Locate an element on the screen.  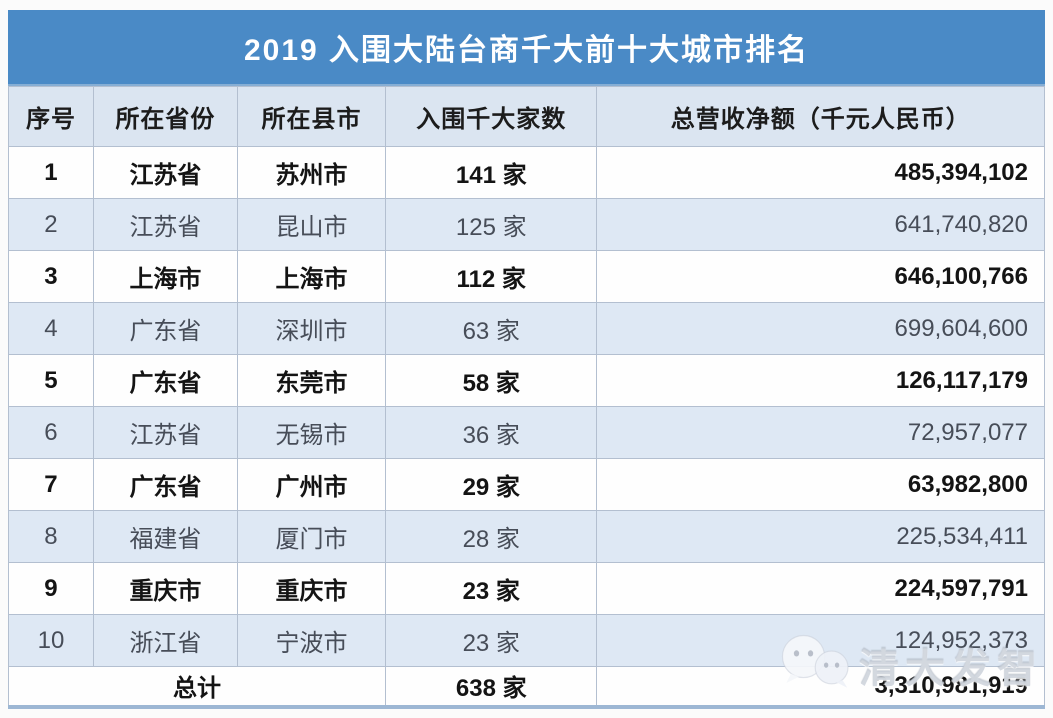
table-row: 3 上海市 上海市 112 家 646,100,766 is located at coordinates (526, 276).